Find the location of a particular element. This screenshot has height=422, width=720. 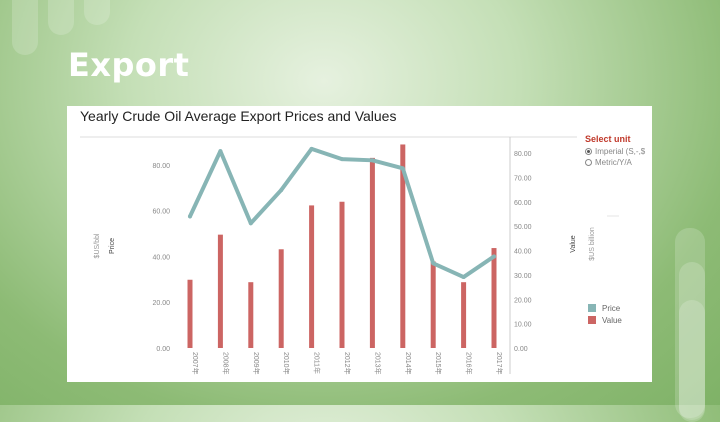

x-tick-label: 2014年 is located at coordinates (408, 363).